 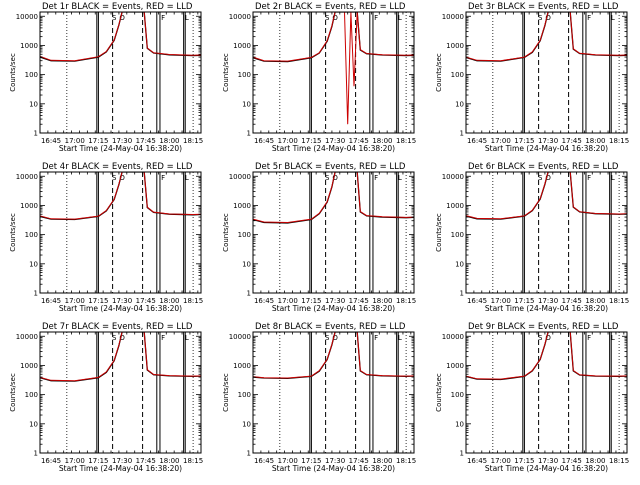 I want to click on panel-title: Det 6r BLACK = Events, RED = LLD, so click(x=543, y=167).